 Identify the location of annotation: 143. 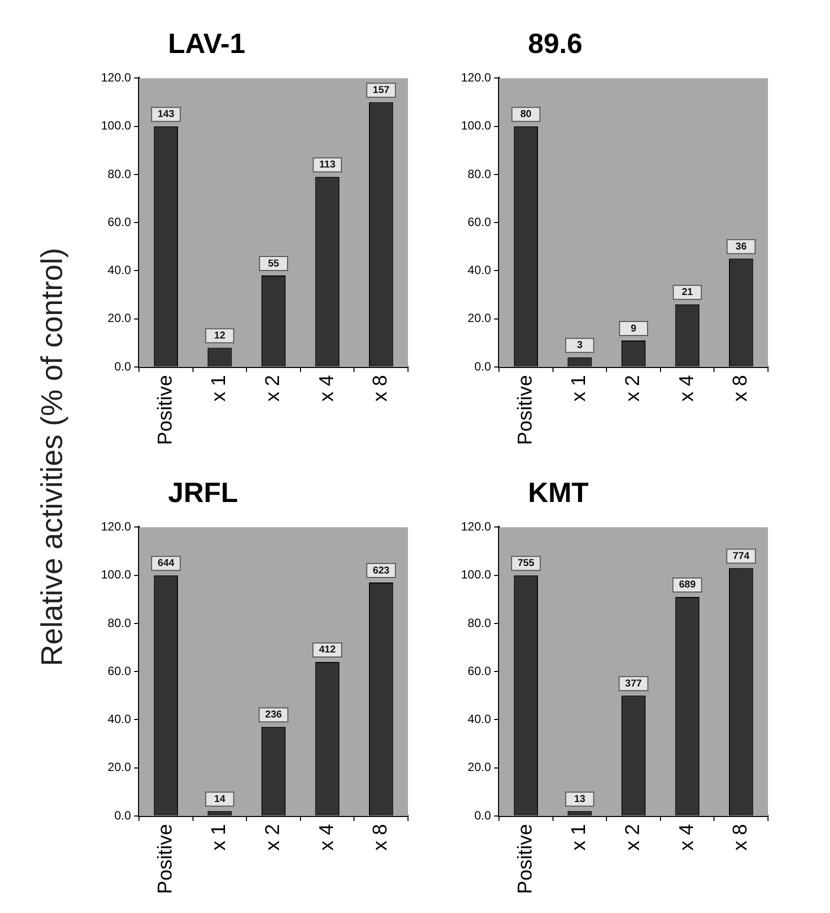
(166, 114).